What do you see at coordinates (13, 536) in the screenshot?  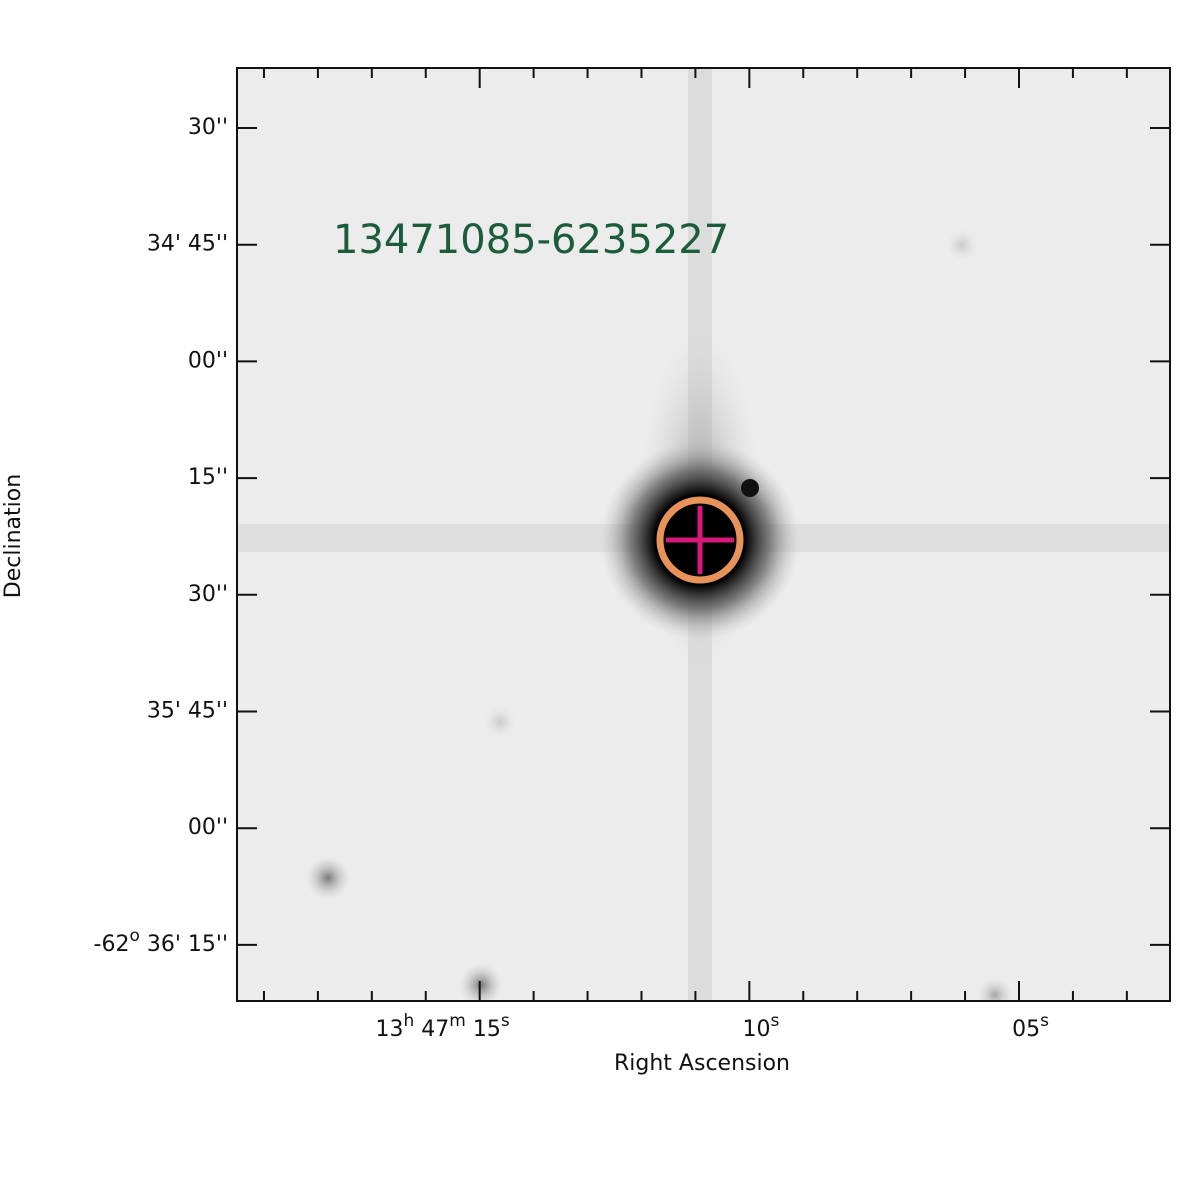 I see `y-axis-label: Declination` at bounding box center [13, 536].